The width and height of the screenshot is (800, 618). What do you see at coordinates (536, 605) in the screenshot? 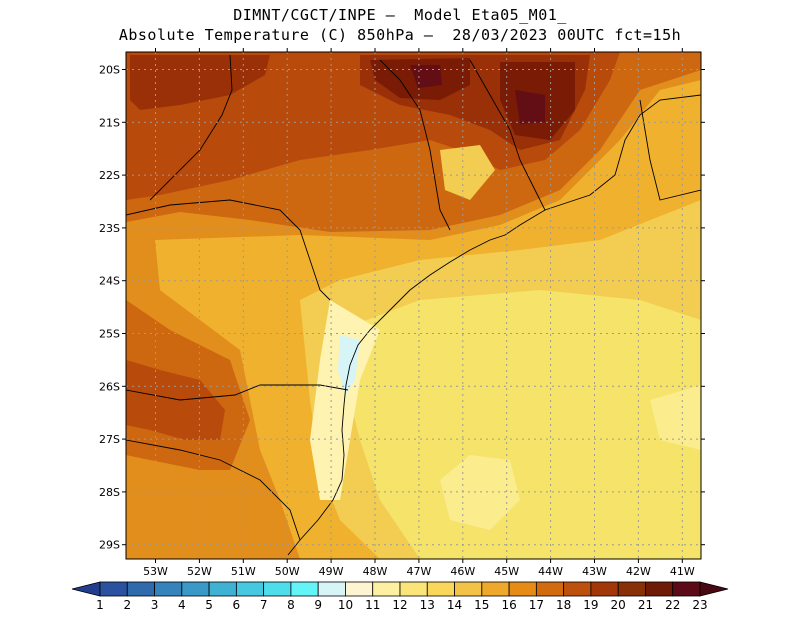
I see `colorbar-label: 17` at bounding box center [536, 605].